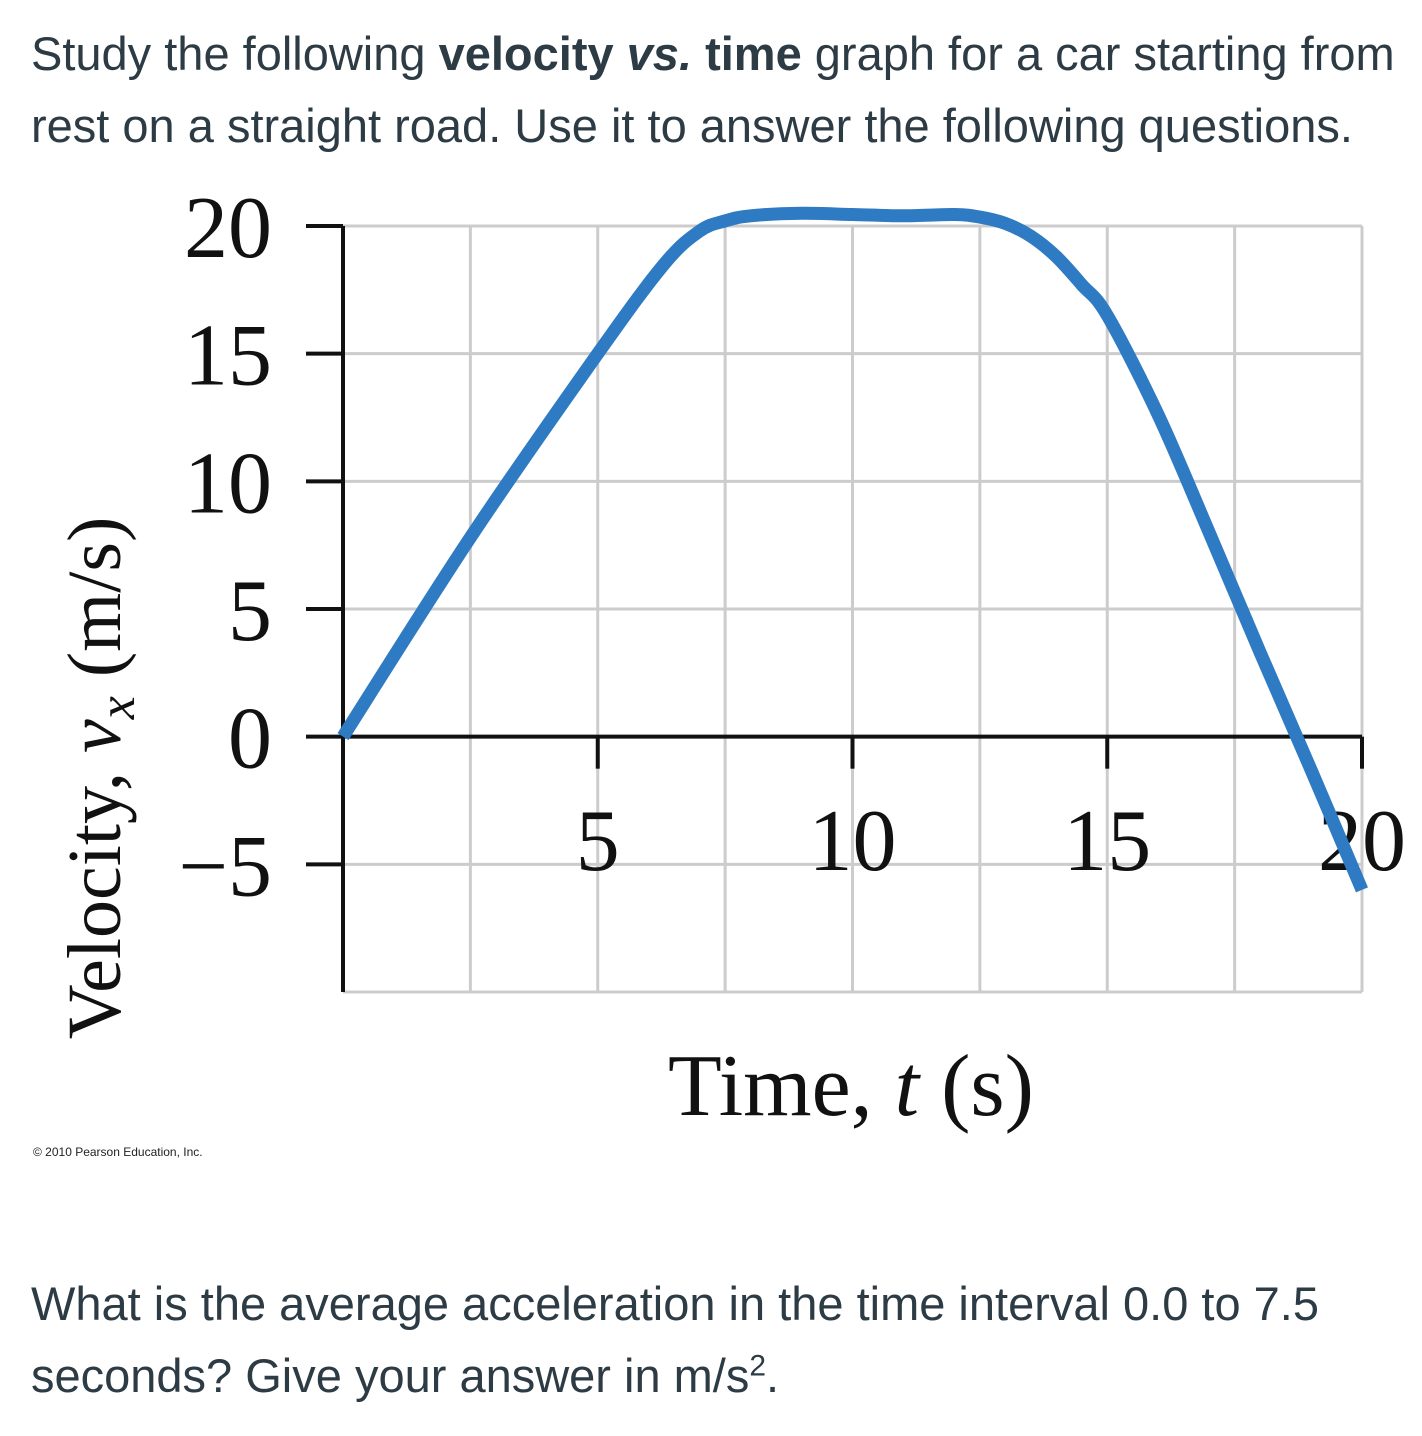 This screenshot has width=1422, height=1436. I want to click on y-tick-label: −5, so click(225, 866).